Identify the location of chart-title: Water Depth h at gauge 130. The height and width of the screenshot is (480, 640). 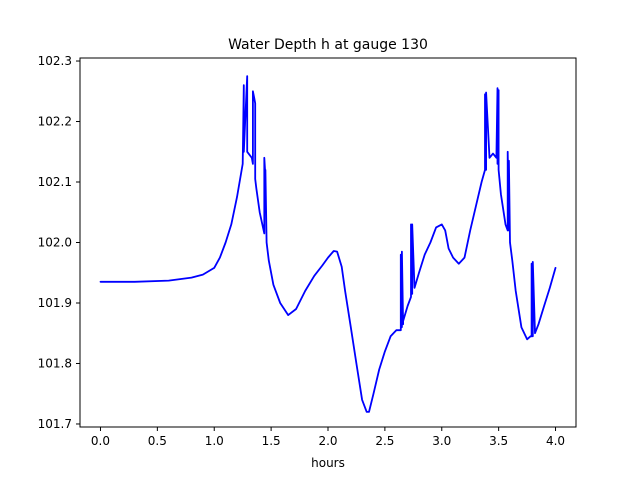
(328, 45).